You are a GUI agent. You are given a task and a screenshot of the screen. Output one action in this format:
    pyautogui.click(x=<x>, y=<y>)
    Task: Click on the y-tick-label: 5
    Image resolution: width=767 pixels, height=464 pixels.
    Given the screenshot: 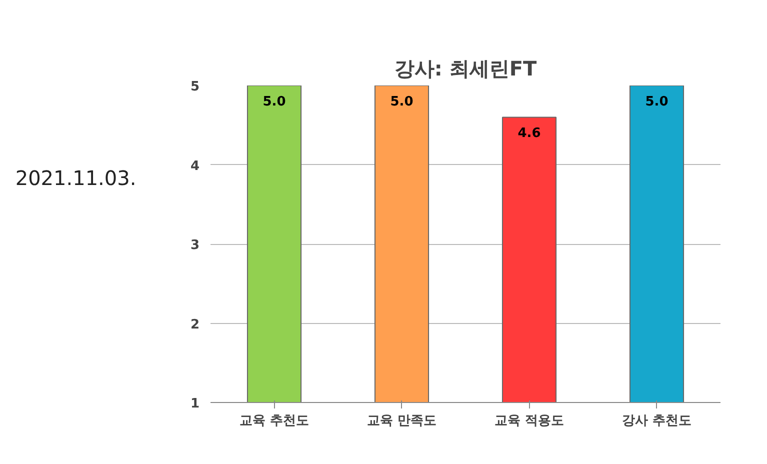 What is the action you would take?
    pyautogui.click(x=195, y=87)
    